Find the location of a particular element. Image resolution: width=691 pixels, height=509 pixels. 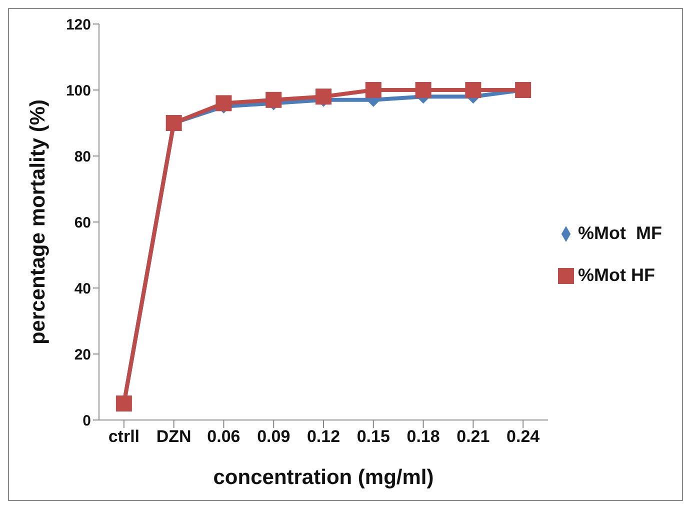

x-tick-label: 0.18 is located at coordinates (423, 436).